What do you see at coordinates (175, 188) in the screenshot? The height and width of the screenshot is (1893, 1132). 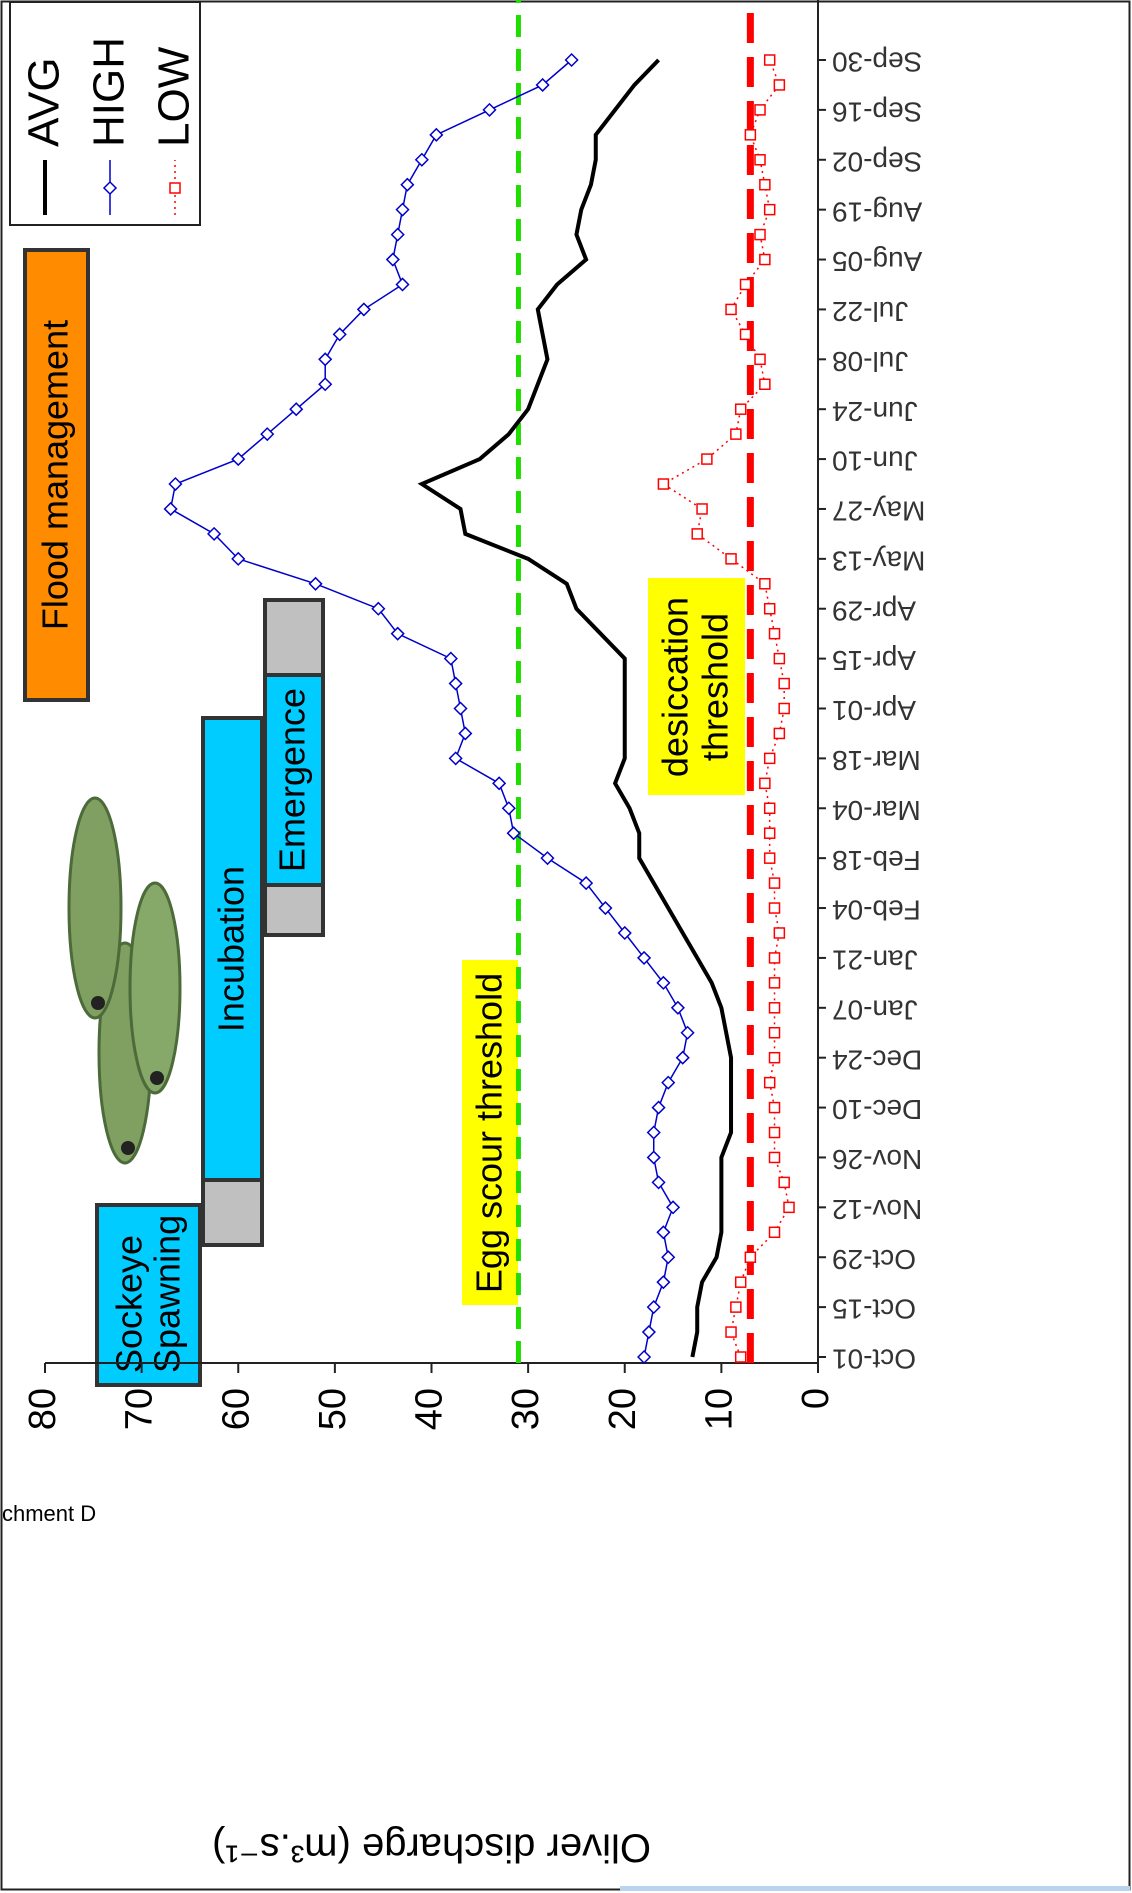 I see `legend-marker` at bounding box center [175, 188].